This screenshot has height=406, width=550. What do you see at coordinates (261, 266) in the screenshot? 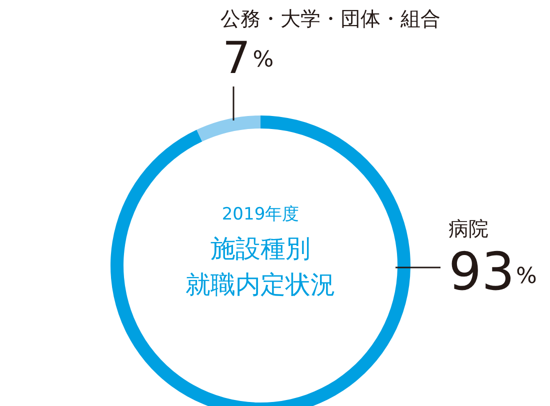
I see `text: 施設種別就職内定状況` at bounding box center [261, 266].